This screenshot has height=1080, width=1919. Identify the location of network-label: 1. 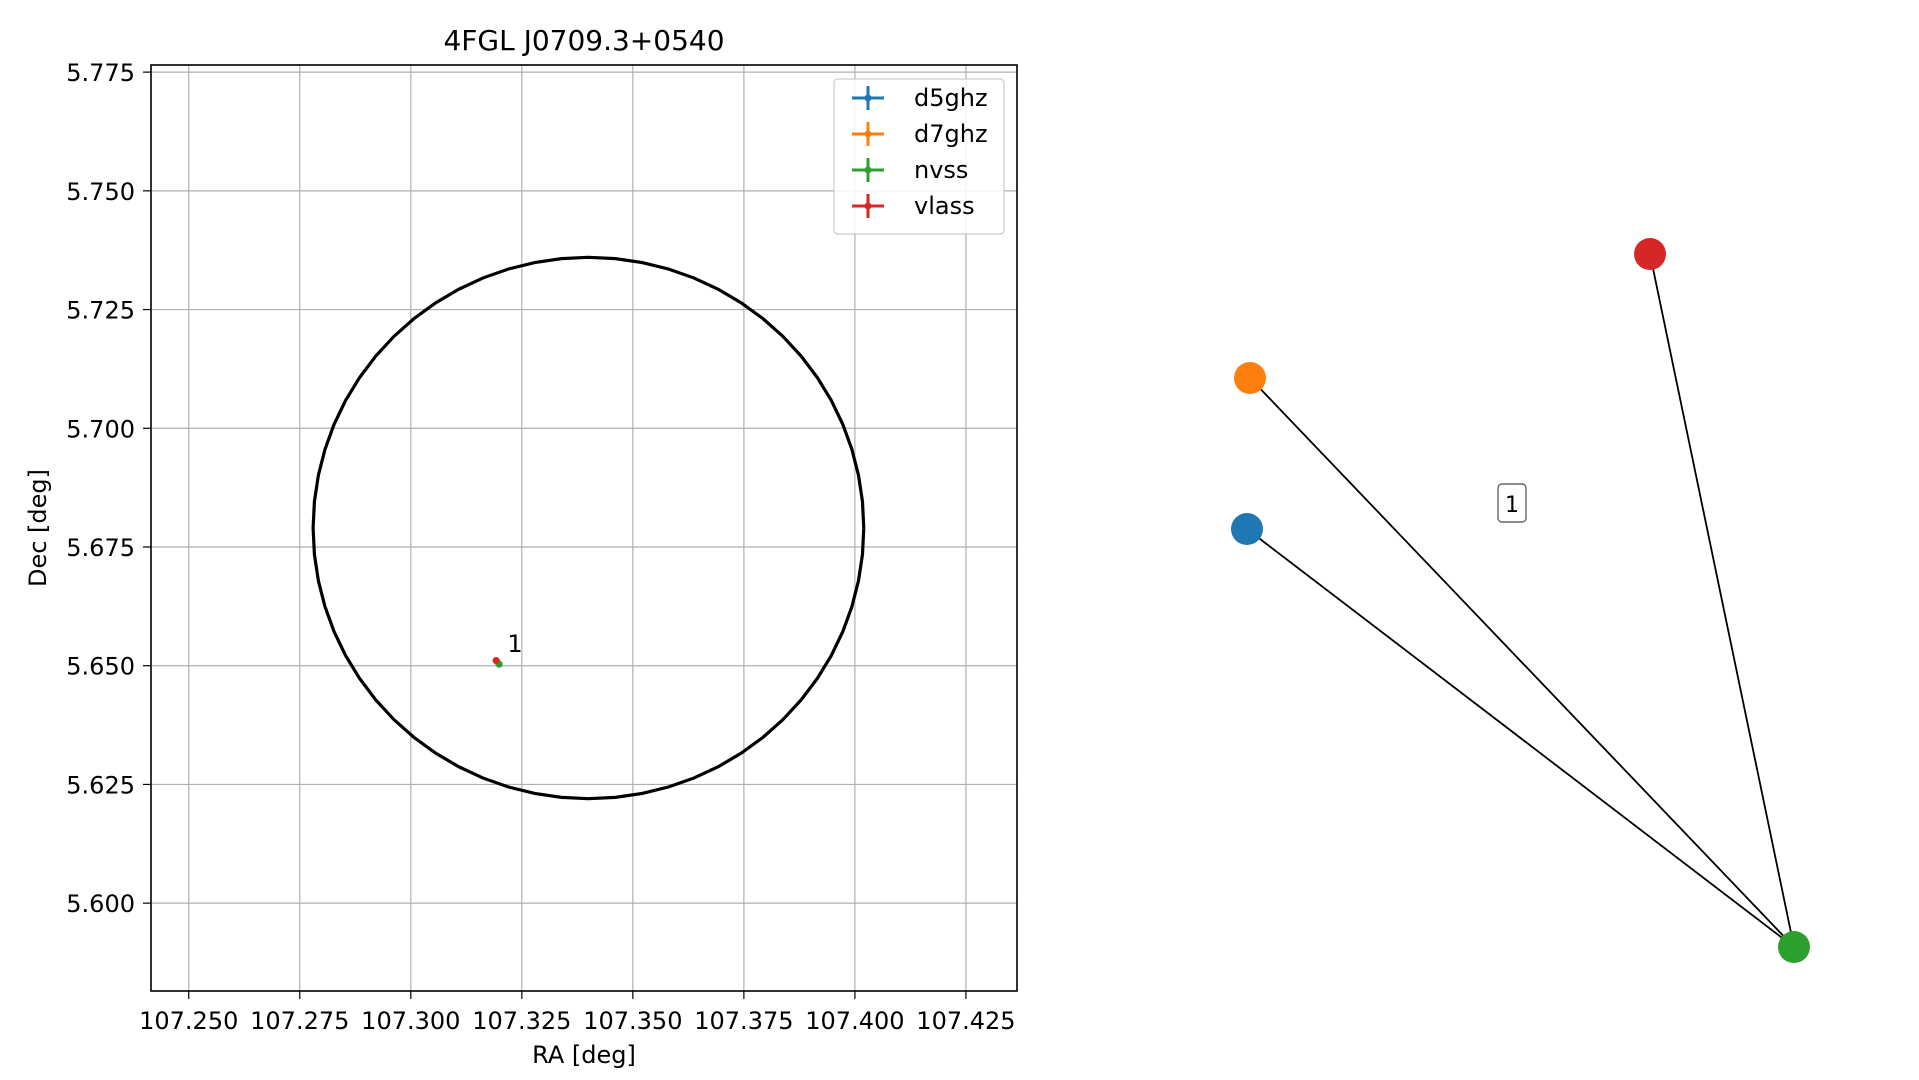
(1512, 503).